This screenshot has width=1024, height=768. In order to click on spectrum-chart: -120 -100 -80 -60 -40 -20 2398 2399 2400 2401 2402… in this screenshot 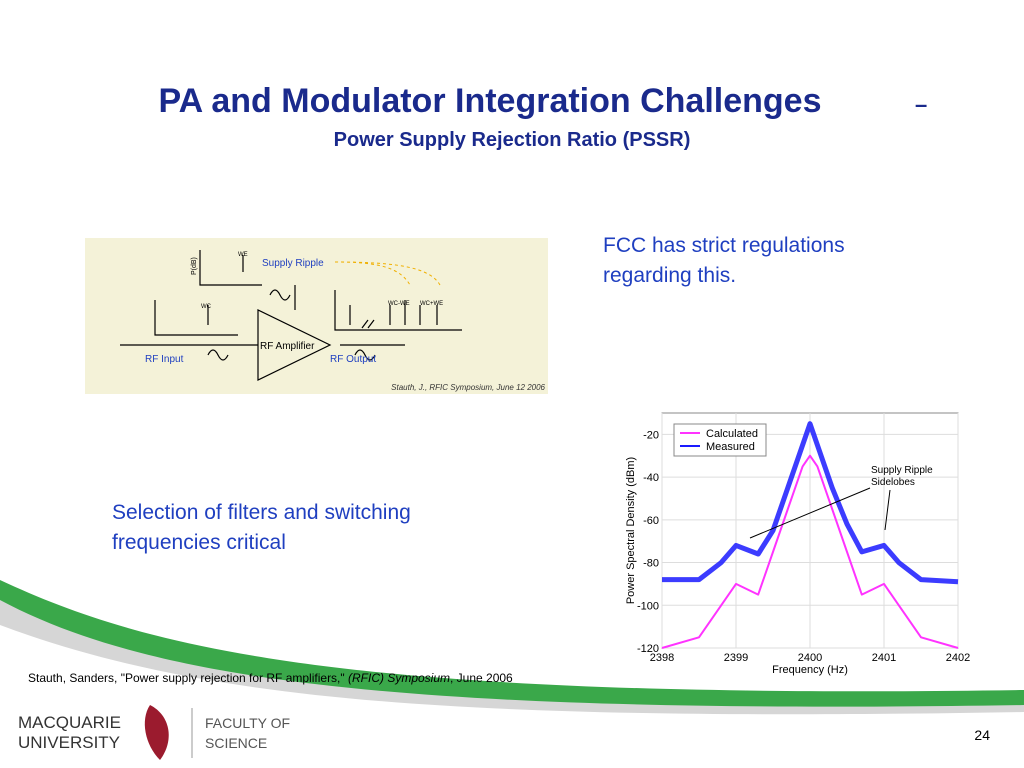, I will do `click(797, 544)`.